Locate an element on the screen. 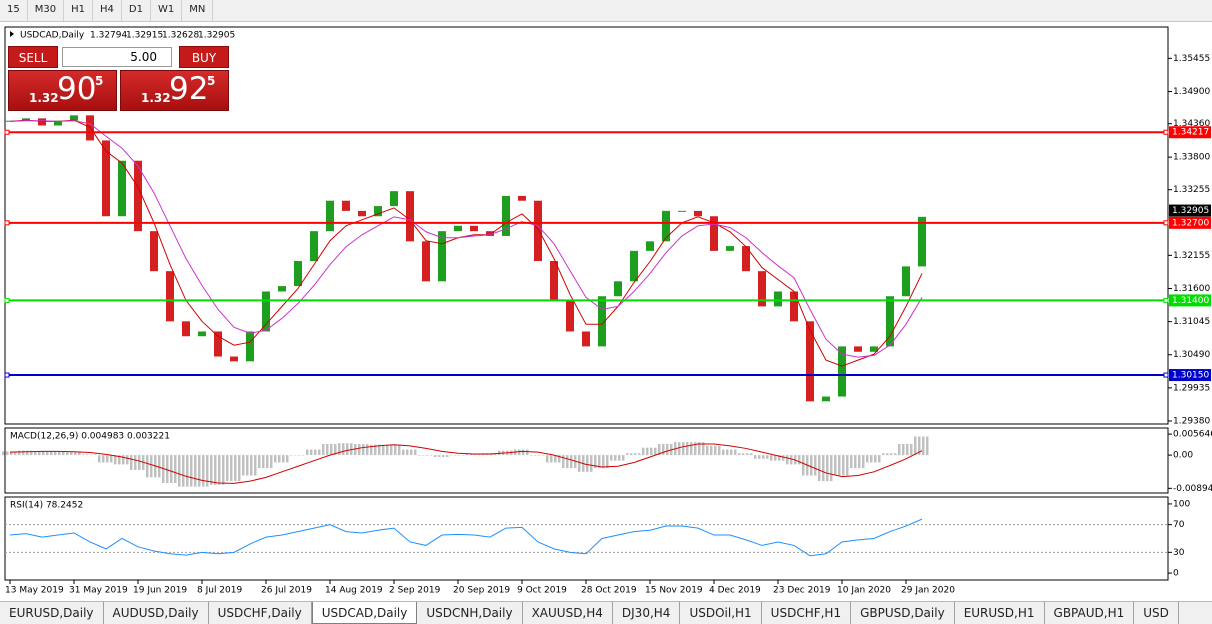 The width and height of the screenshot is (1212, 624). chart-tab: USDCHF,Daily is located at coordinates (260, 613).